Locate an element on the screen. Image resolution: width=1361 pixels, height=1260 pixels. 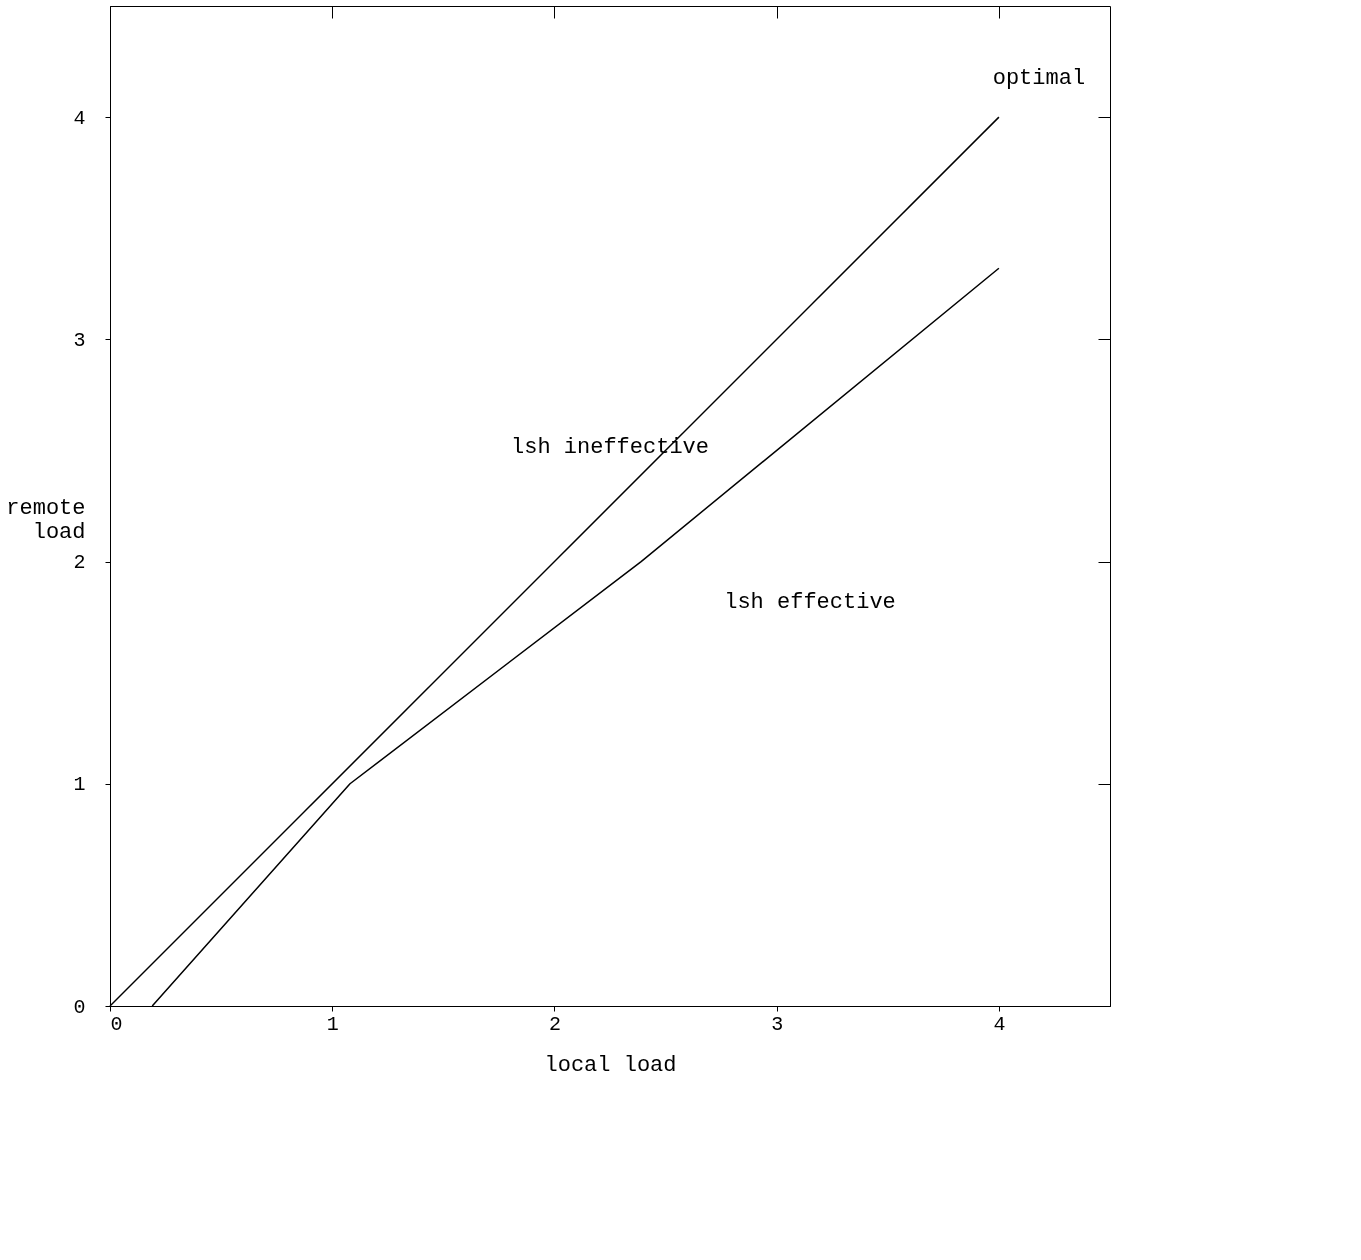
x-tick-label: 2 is located at coordinates (554, 1024).